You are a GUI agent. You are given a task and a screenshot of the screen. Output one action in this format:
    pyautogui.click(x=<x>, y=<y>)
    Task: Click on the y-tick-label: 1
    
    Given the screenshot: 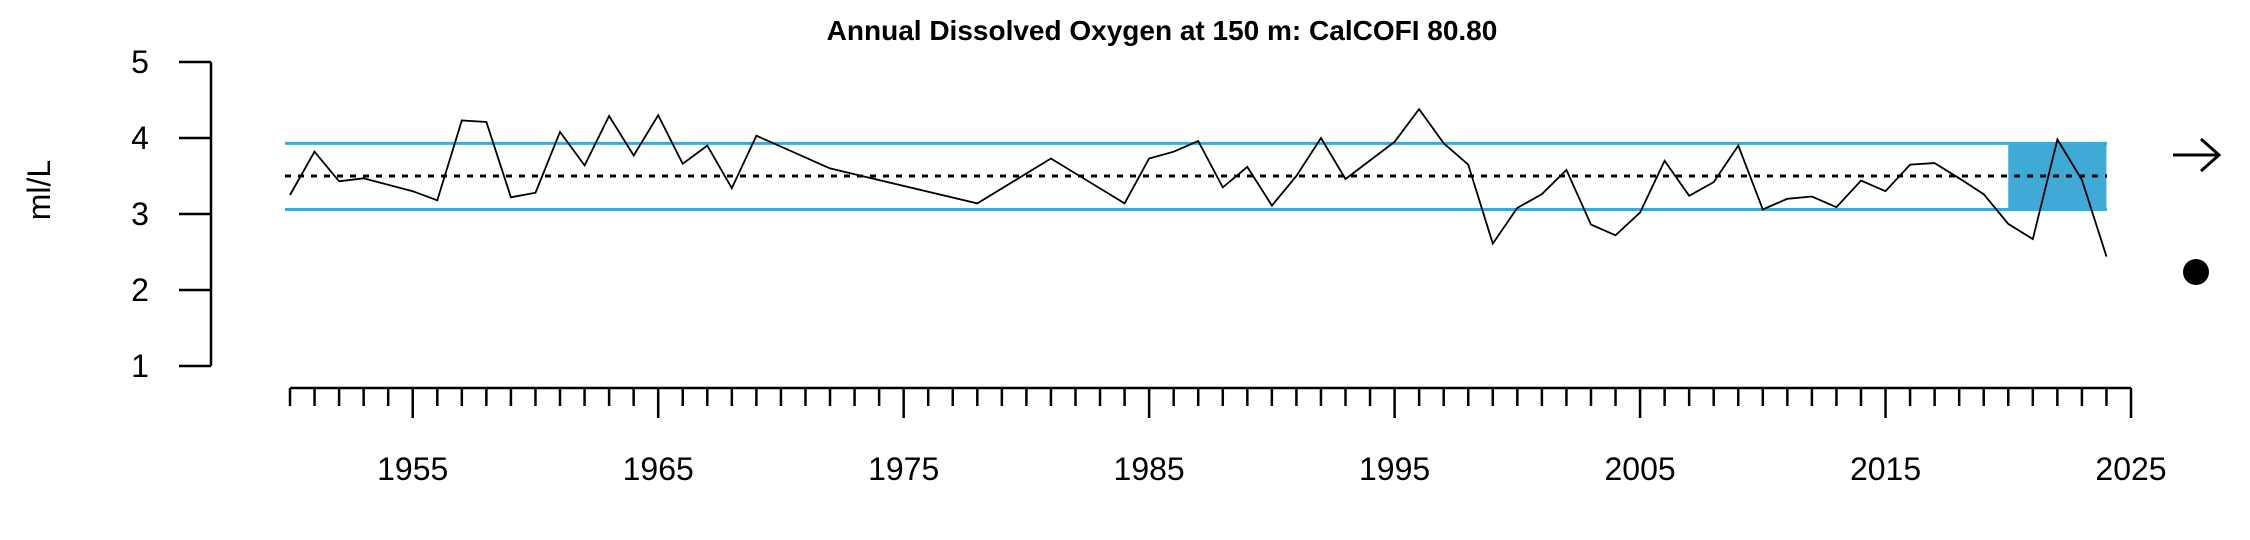 What is the action you would take?
    pyautogui.click(x=140, y=366)
    